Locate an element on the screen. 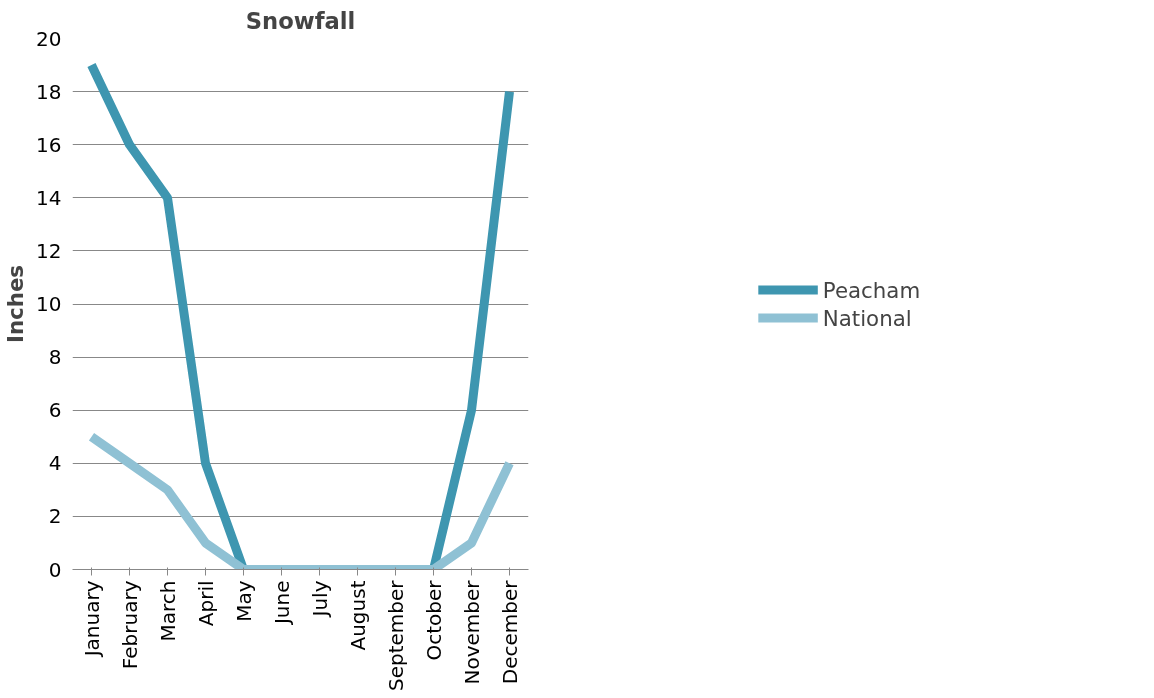 This screenshot has height=698, width=1154. chart-title: Snowfall is located at coordinates (300, 20).